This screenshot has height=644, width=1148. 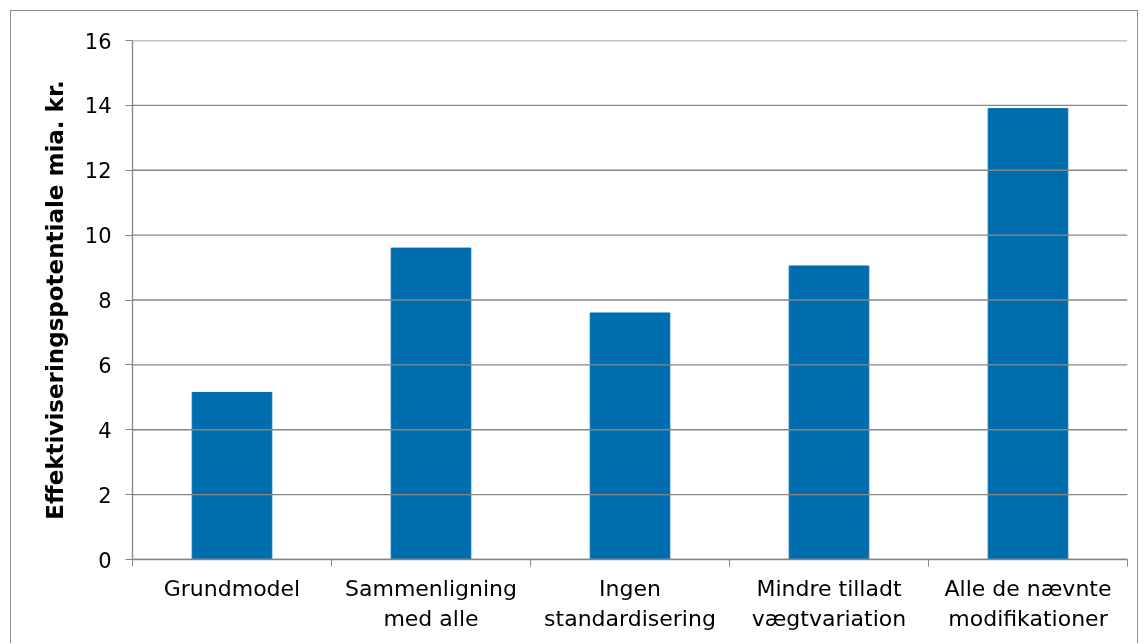 What do you see at coordinates (98, 41) in the screenshot?
I see `y-tick-label: 16` at bounding box center [98, 41].